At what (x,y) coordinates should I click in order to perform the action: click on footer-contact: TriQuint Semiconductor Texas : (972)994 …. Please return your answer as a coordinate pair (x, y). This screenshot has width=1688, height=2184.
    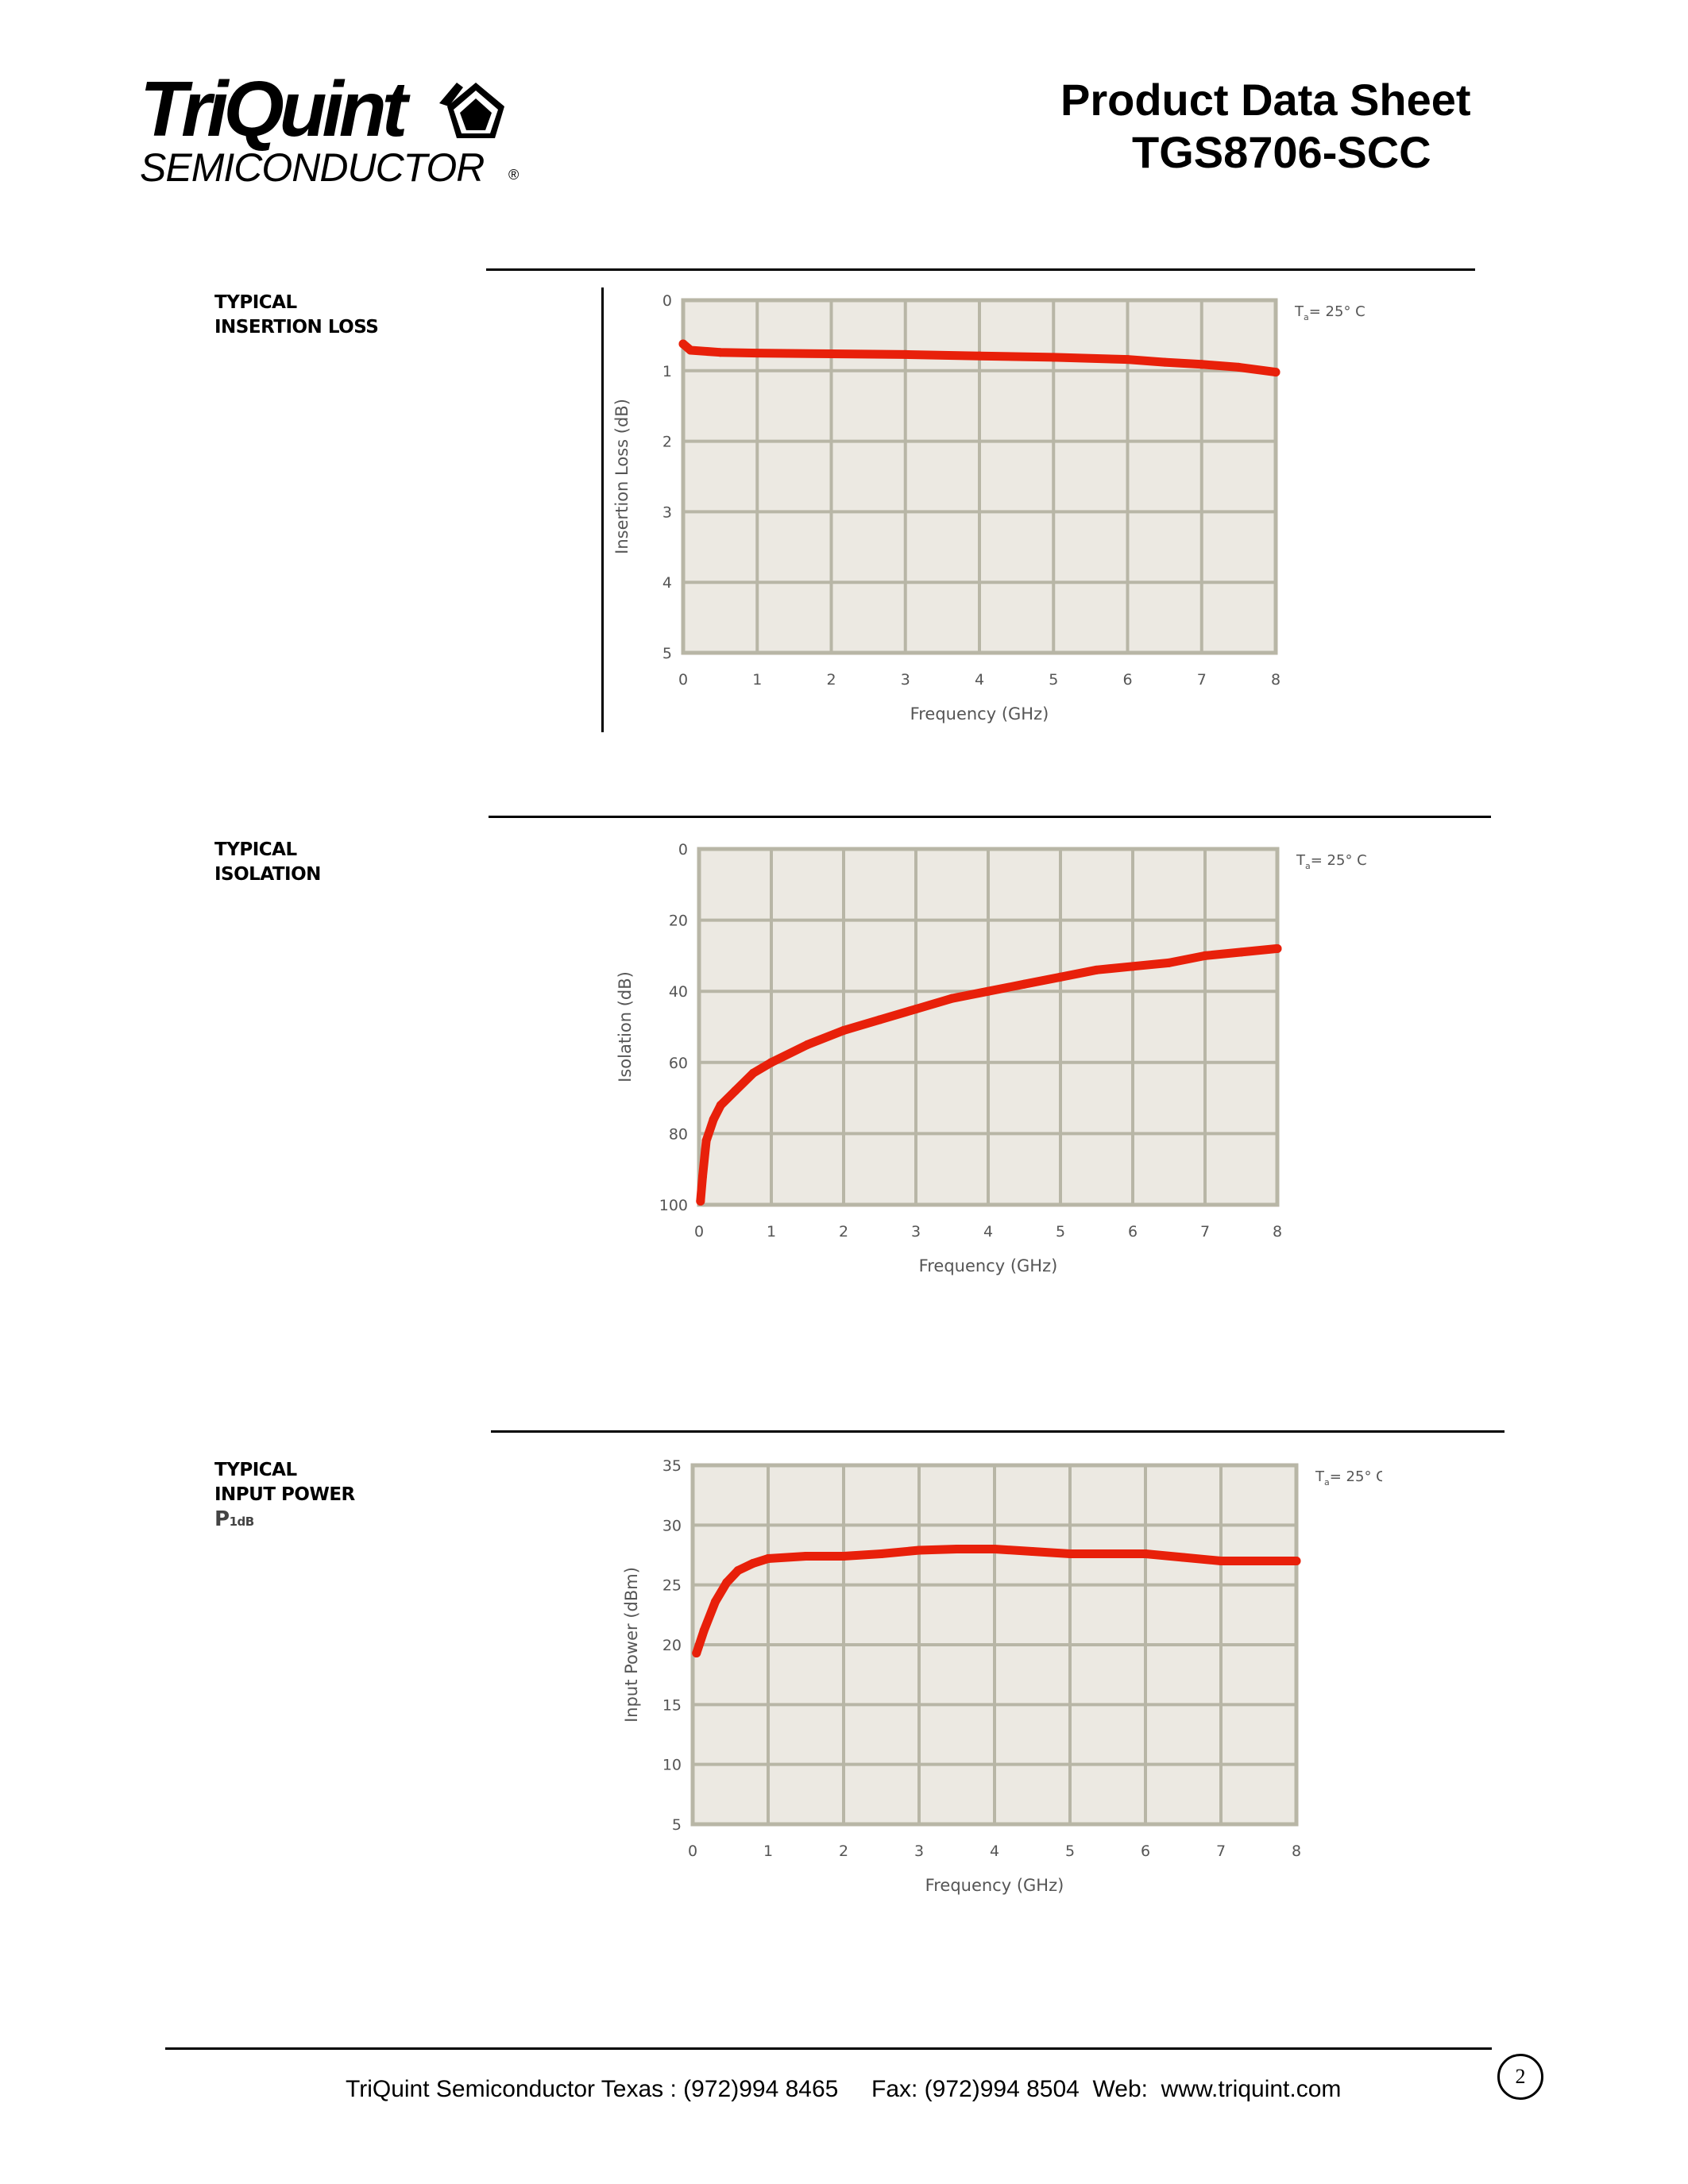
    Looking at the image, I should click on (844, 2089).